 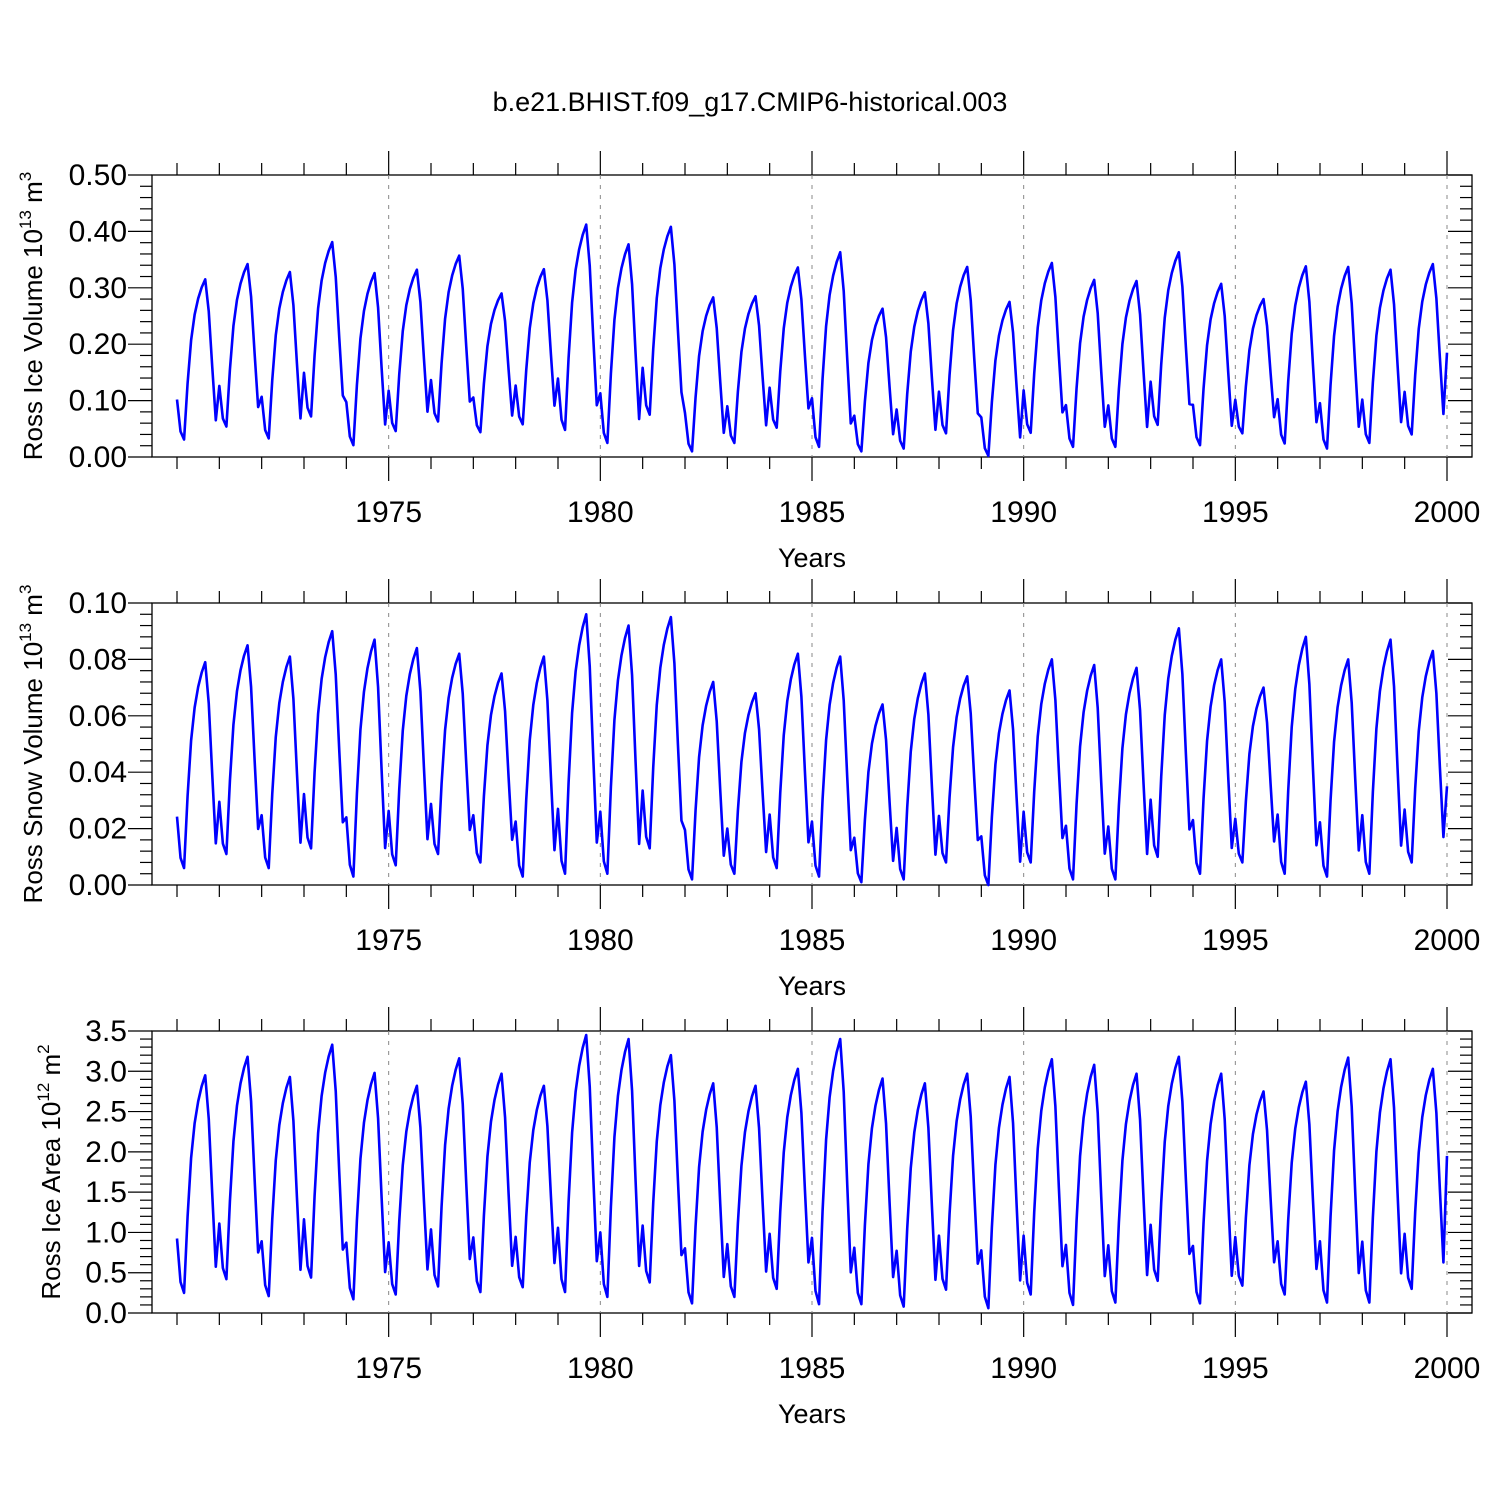 I want to click on y-axis-label-main: Ross Ice Volume 10, so click(x=33, y=344).